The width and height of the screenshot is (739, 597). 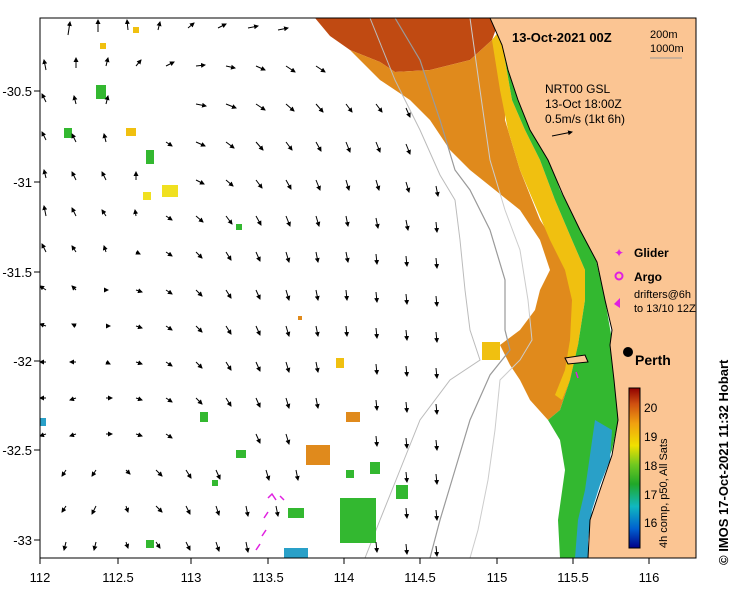 What do you see at coordinates (634, 468) in the screenshot?
I see `colorbar` at bounding box center [634, 468].